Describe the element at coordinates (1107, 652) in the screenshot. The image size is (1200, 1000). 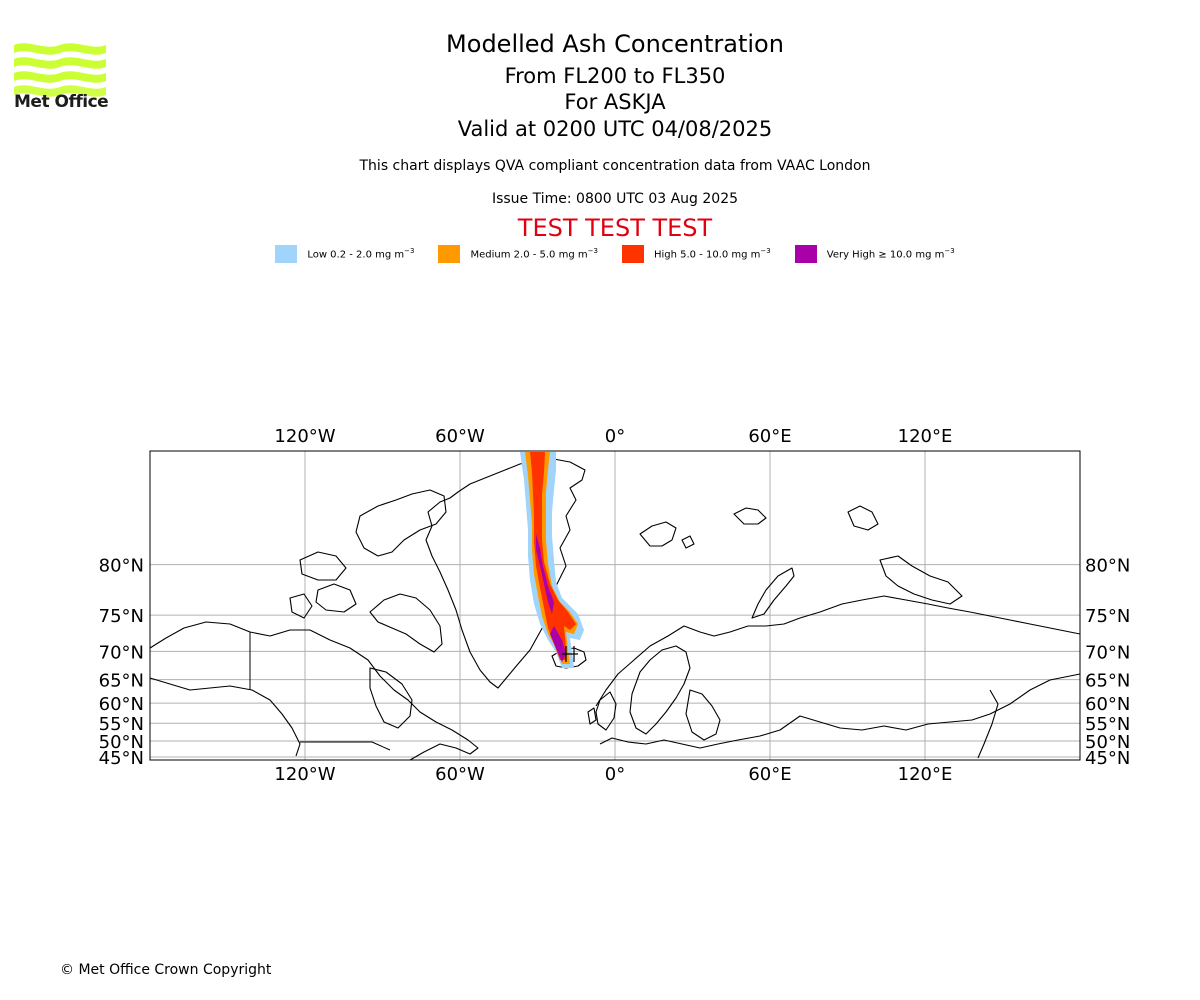
I see `lat-tick-label-right: 70°N` at that location.